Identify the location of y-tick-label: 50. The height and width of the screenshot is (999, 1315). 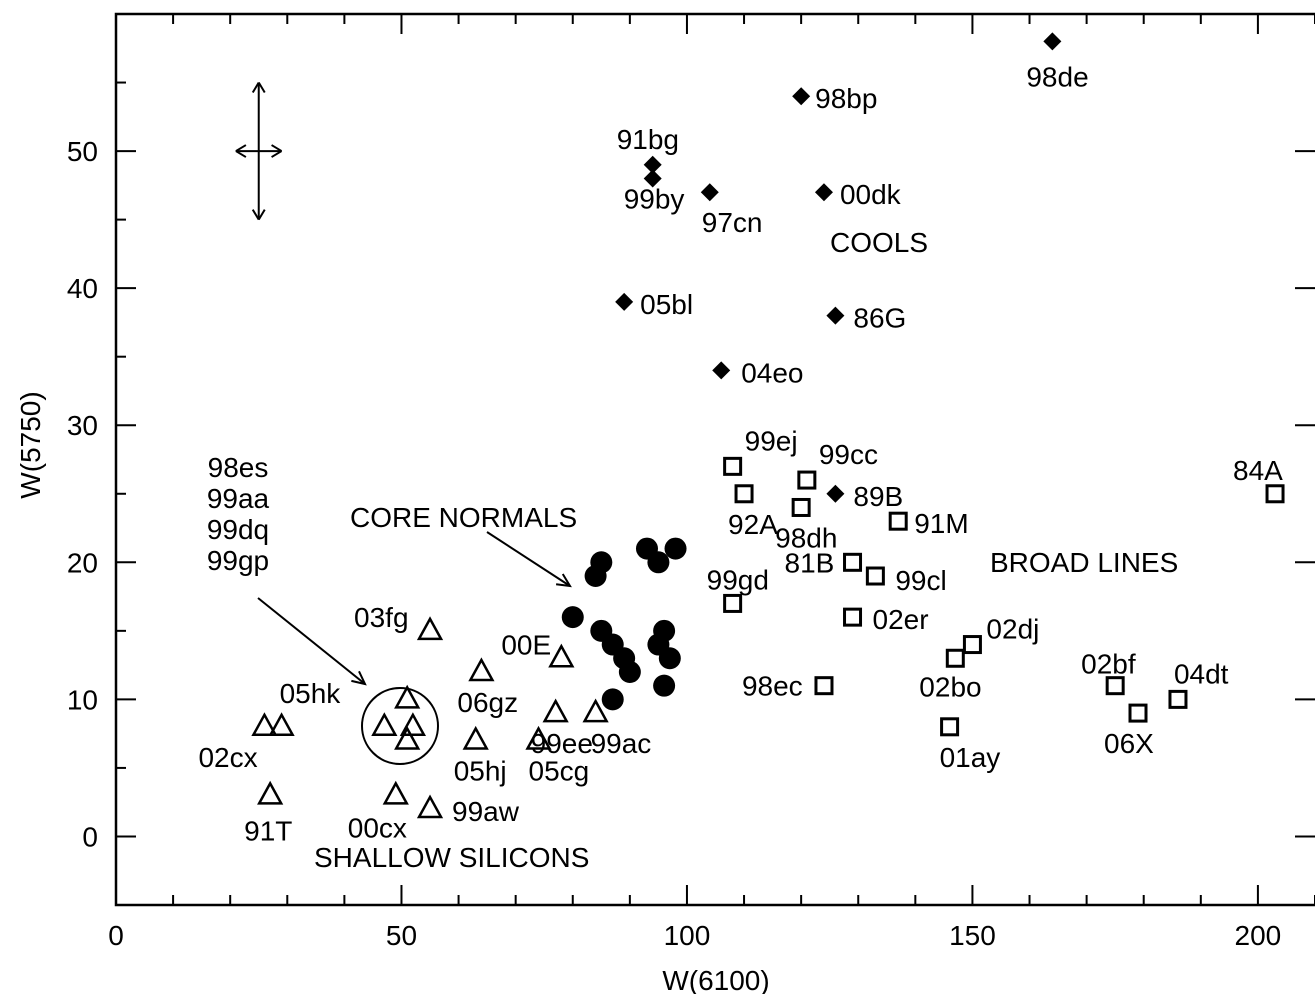
(82, 151).